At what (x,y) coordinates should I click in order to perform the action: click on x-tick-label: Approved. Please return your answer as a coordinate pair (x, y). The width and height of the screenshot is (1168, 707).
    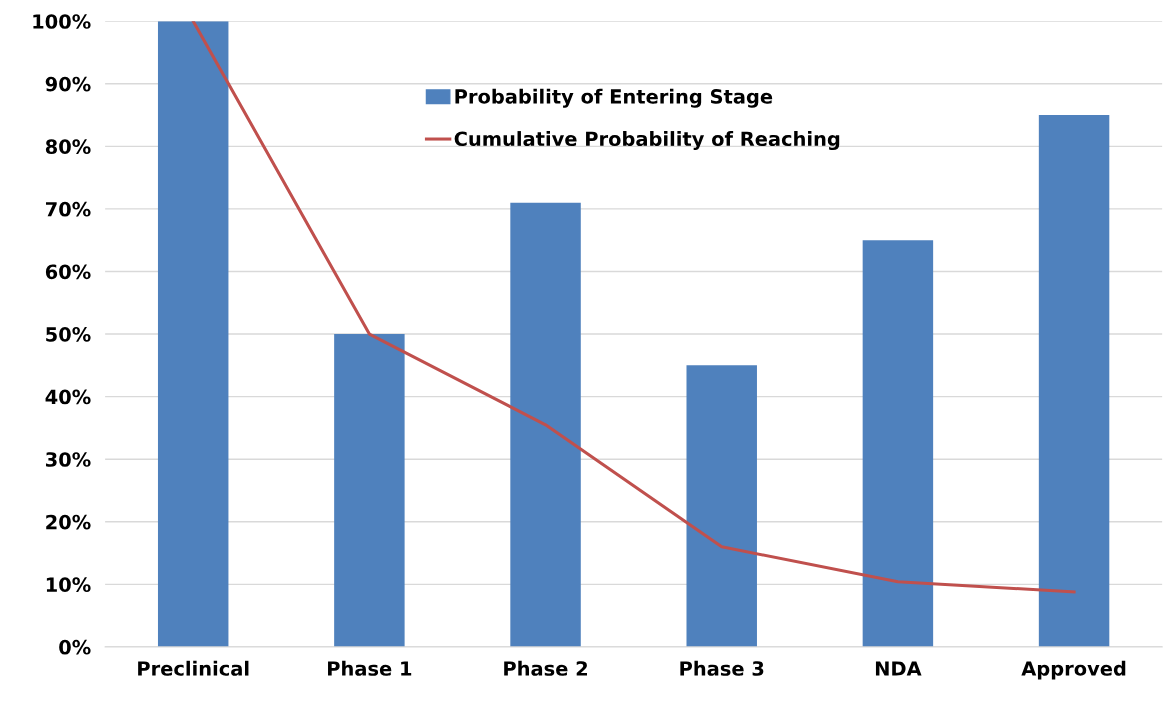
    Looking at the image, I should click on (1073, 670).